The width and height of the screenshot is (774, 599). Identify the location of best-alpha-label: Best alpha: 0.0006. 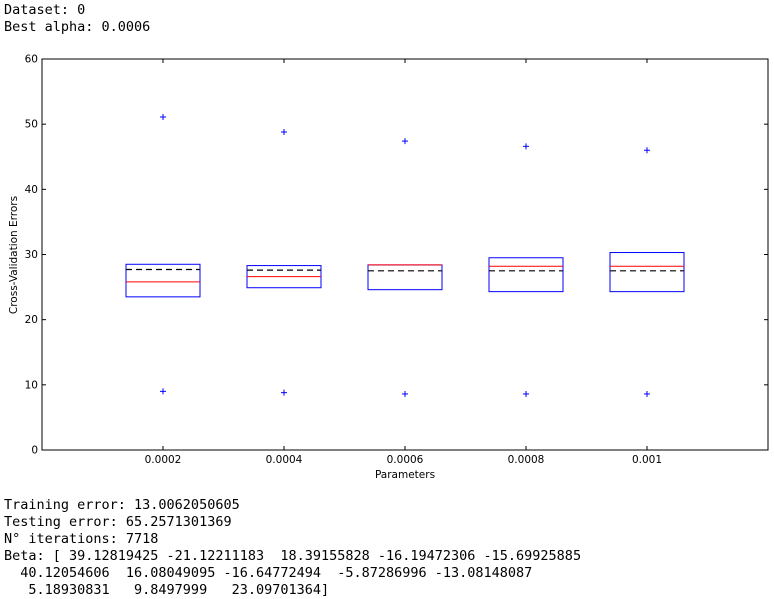
(77, 27).